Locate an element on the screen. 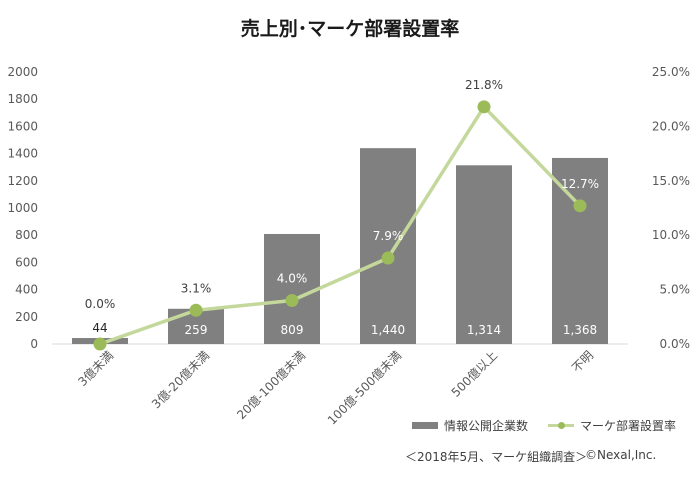  source-note: ＜2018年5月、マーケ組織調査＞ is located at coordinates (496, 457).